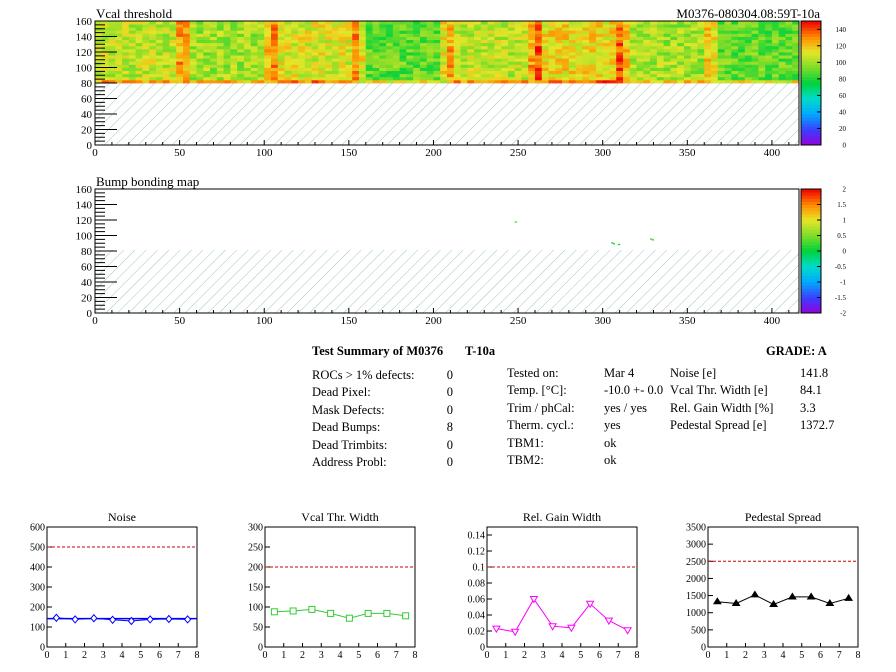  What do you see at coordinates (37, 528) in the screenshot?
I see `y-tick-label: 600` at bounding box center [37, 528].